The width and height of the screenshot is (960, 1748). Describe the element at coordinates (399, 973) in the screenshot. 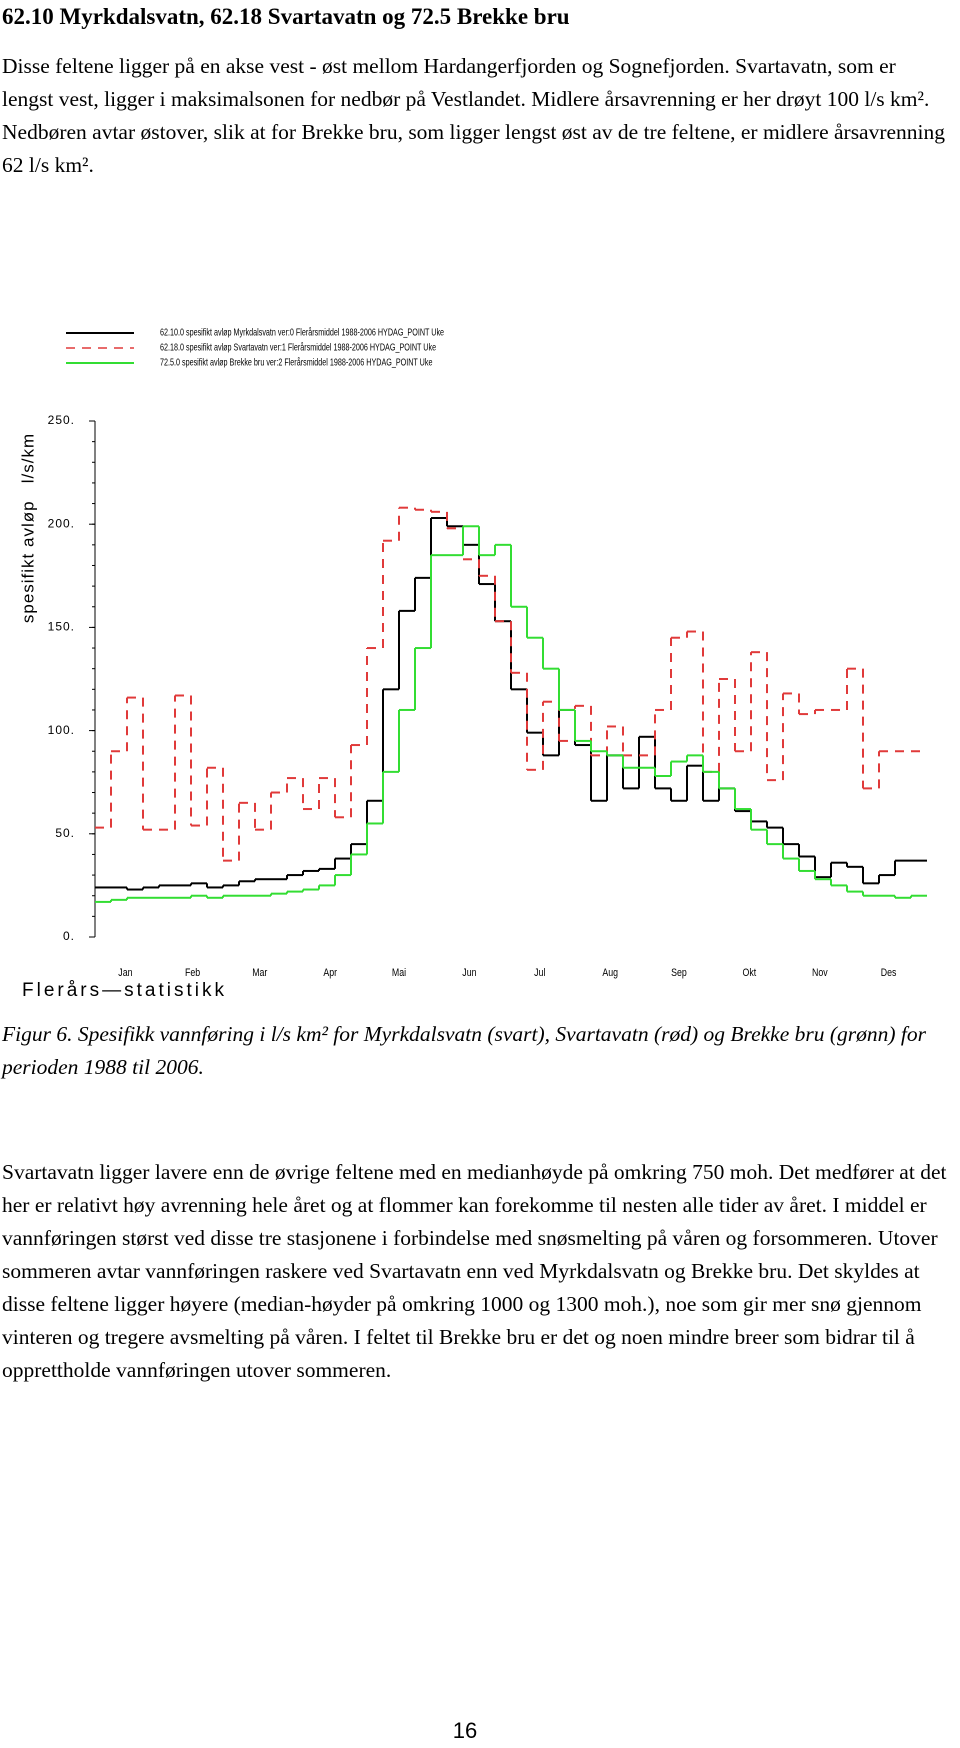

I see `x-tick-label: Mai` at that location.